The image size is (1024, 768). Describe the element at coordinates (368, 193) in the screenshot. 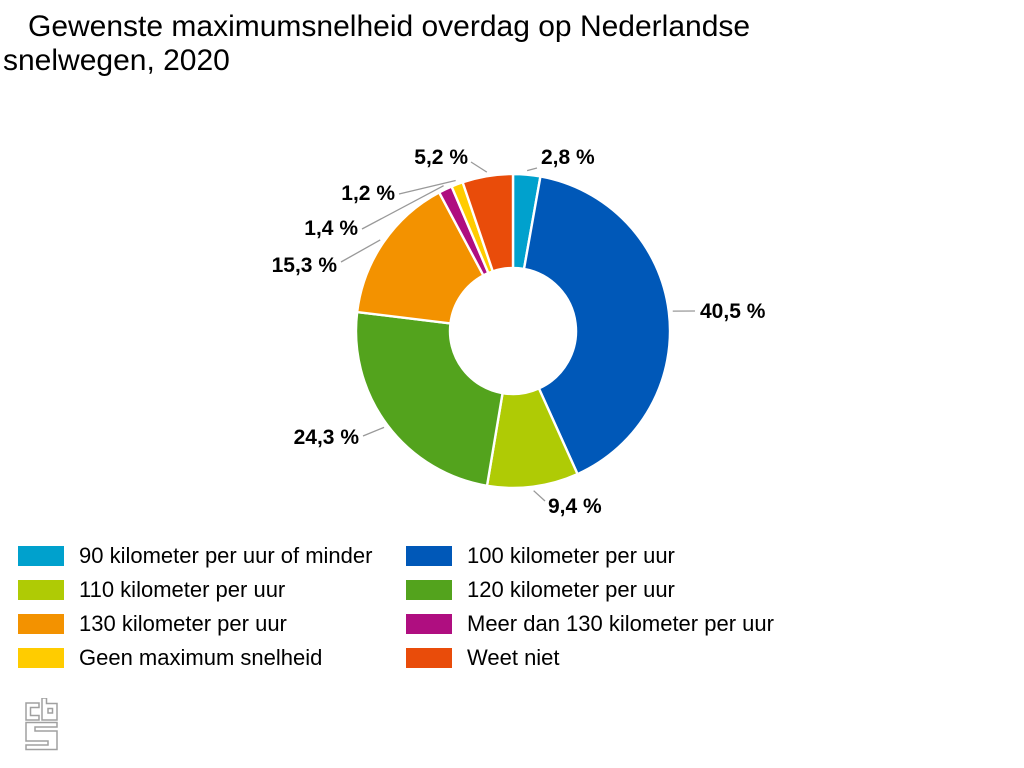

I see `slice-value-label: 1,2 %` at that location.